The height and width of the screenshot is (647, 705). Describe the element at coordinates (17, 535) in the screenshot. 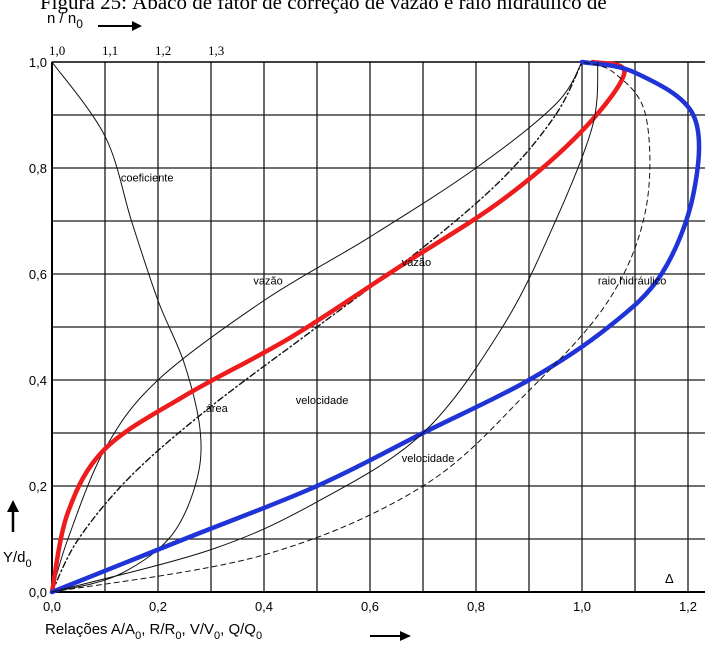

I see `y-axis-label: Y/d0` at that location.